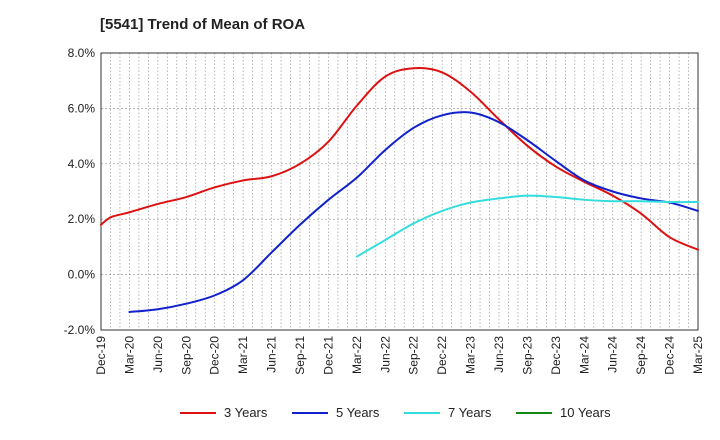 The width and height of the screenshot is (720, 440). What do you see at coordinates (80, 330) in the screenshot?
I see `y-tick-label: -2.0%` at bounding box center [80, 330].